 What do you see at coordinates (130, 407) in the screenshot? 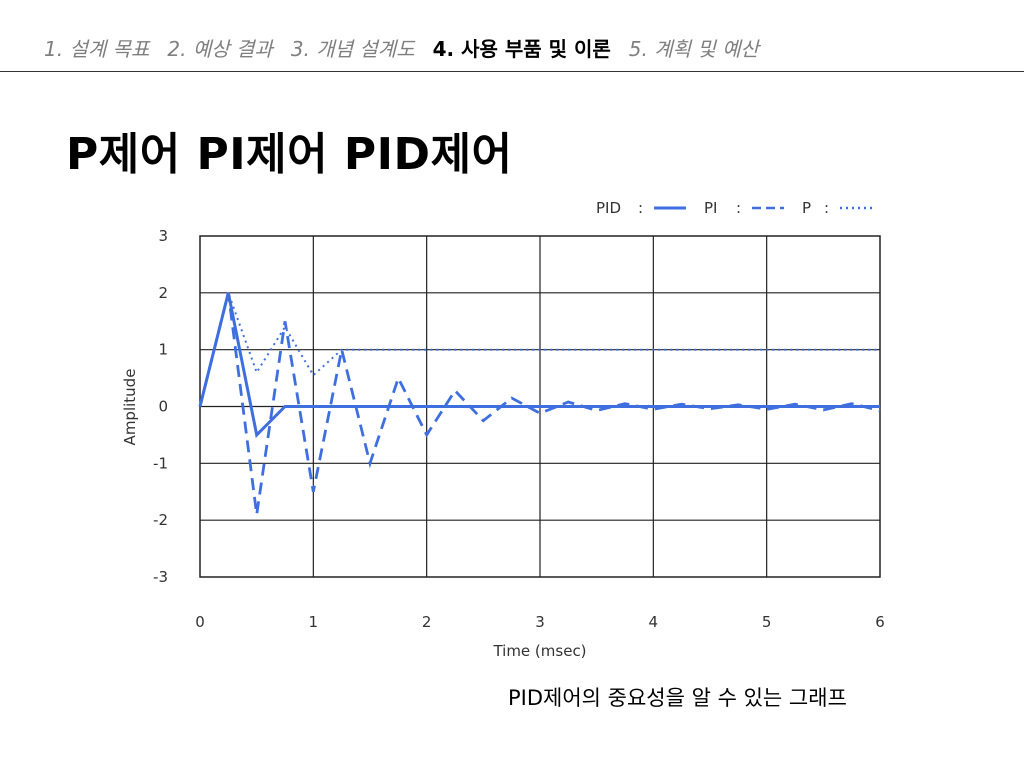
I see `y-axis-label: Amplitude` at bounding box center [130, 407].